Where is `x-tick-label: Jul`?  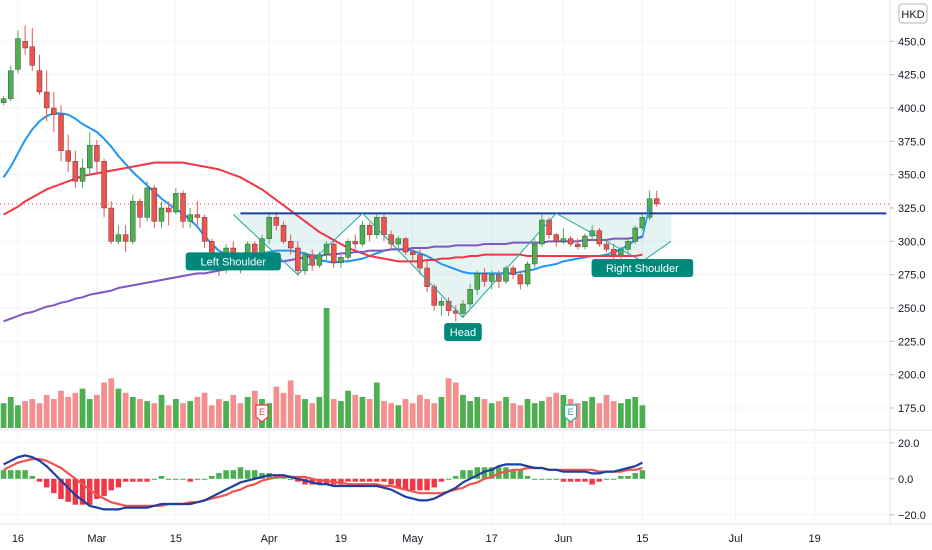
x-tick-label: Jul is located at coordinates (736, 539).